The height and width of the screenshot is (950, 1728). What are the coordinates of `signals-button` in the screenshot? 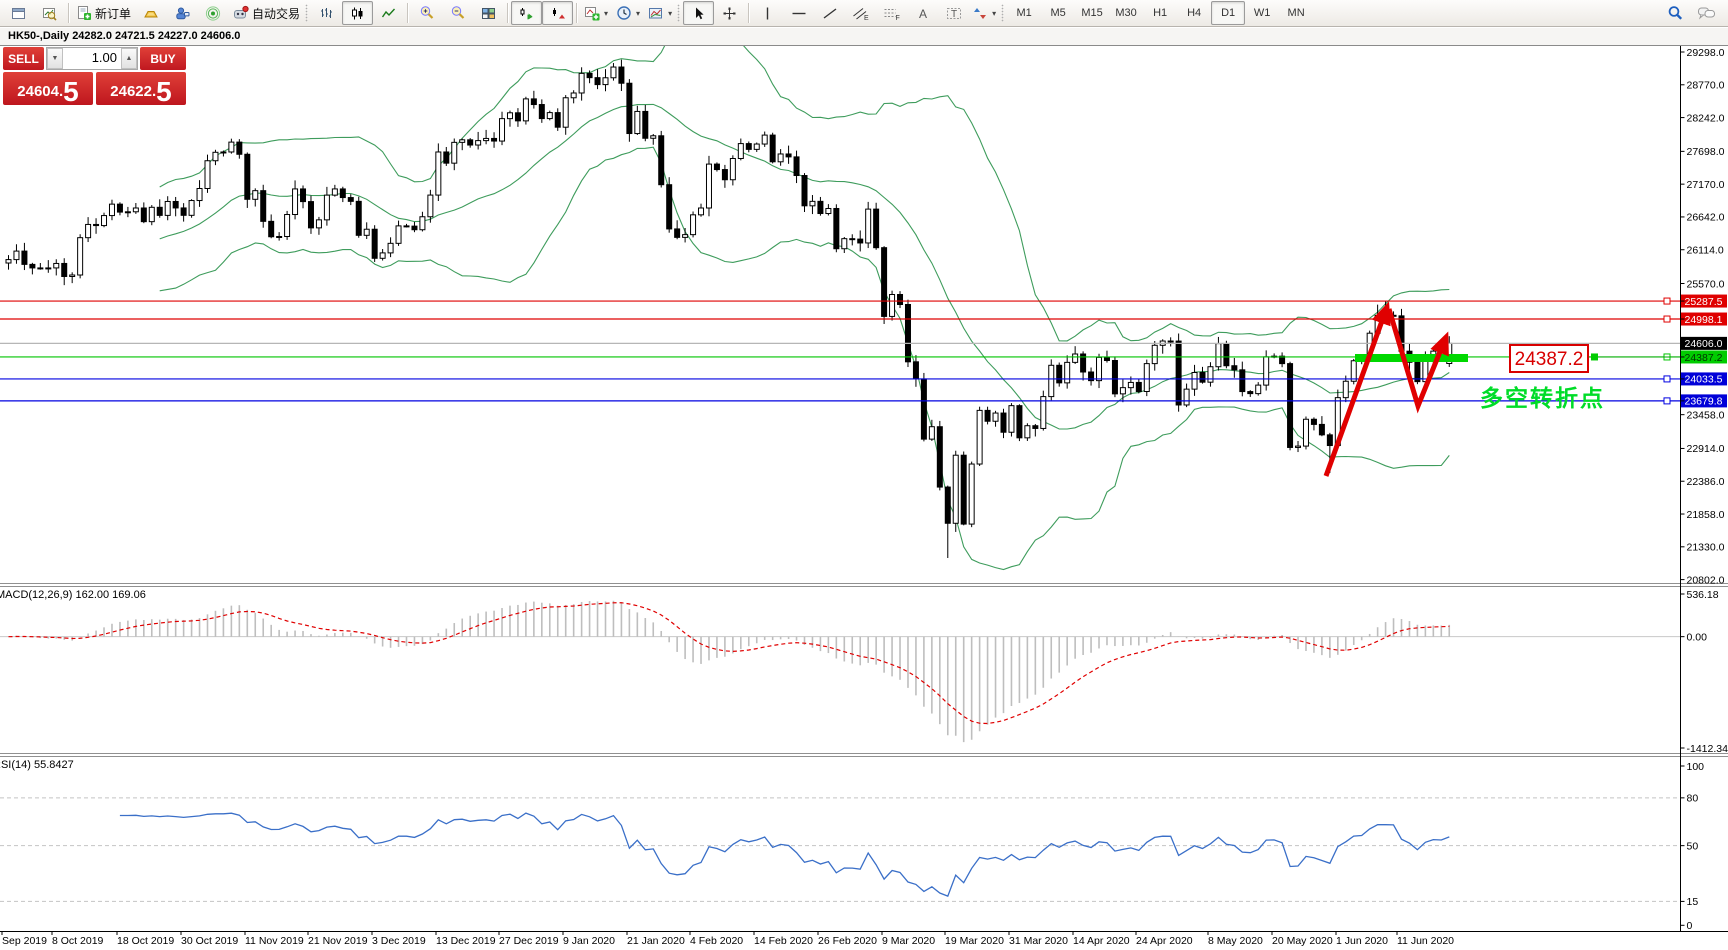 It's located at (212, 13).